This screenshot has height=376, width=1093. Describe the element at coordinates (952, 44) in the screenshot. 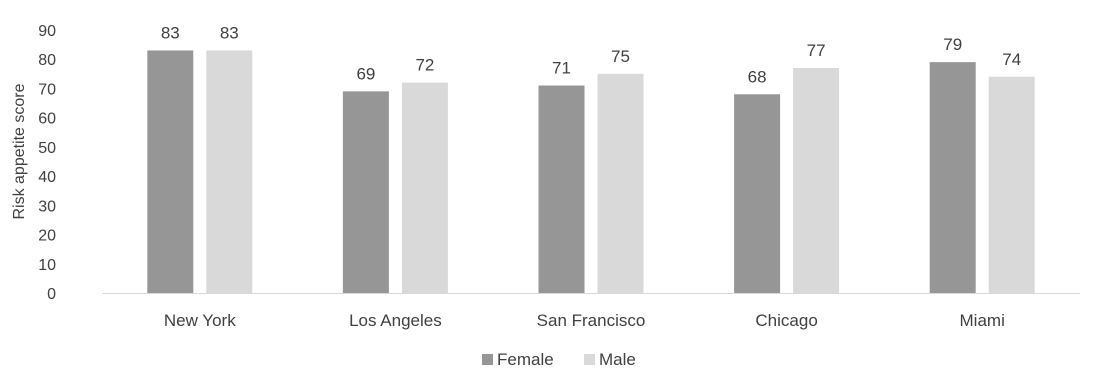

I see `data-label: 79` at that location.